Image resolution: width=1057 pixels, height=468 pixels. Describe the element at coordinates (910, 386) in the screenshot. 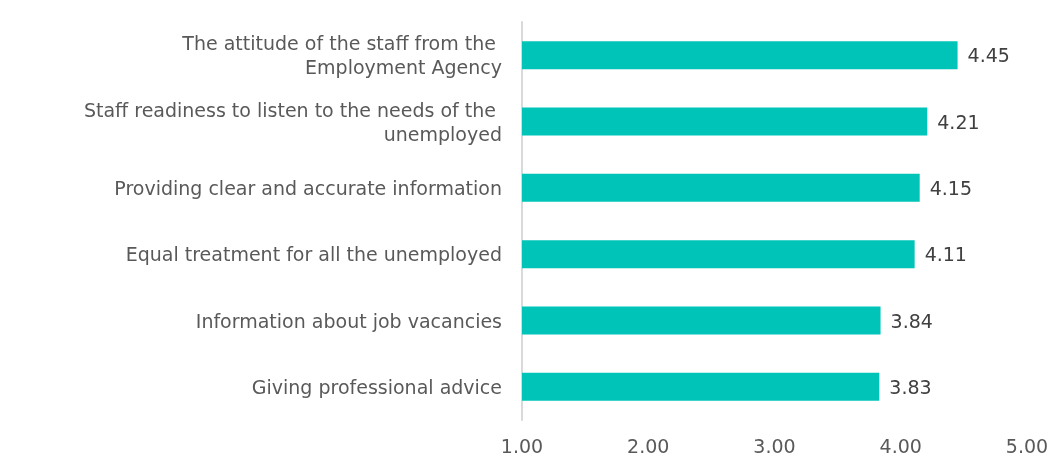

I see `data-label: 3.83` at that location.